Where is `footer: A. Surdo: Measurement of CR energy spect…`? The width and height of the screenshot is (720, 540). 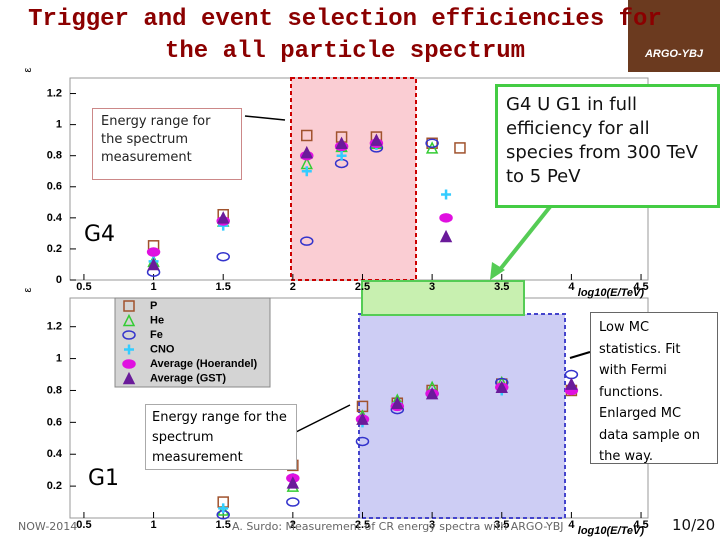
footer: A. Surdo: Measurement of CR energy spect… is located at coordinates (398, 526).